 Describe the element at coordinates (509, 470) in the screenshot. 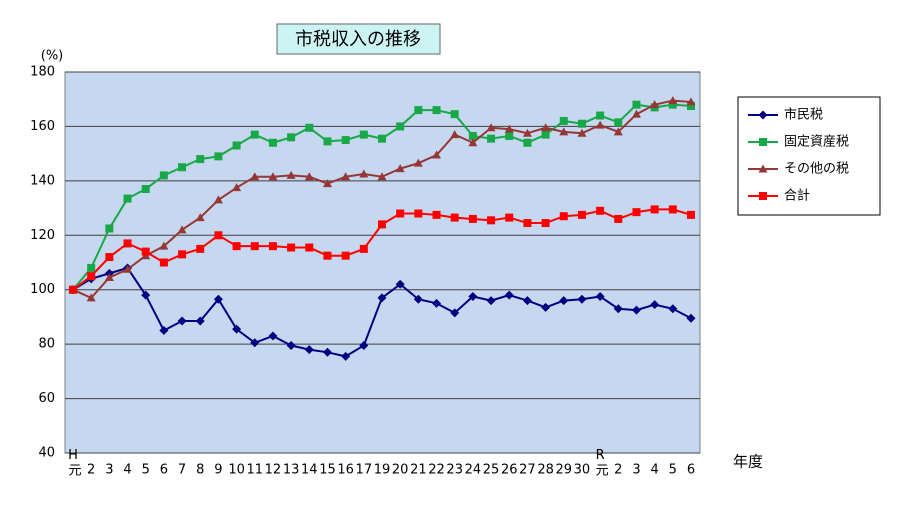

I see `x-tick-label: 26` at that location.